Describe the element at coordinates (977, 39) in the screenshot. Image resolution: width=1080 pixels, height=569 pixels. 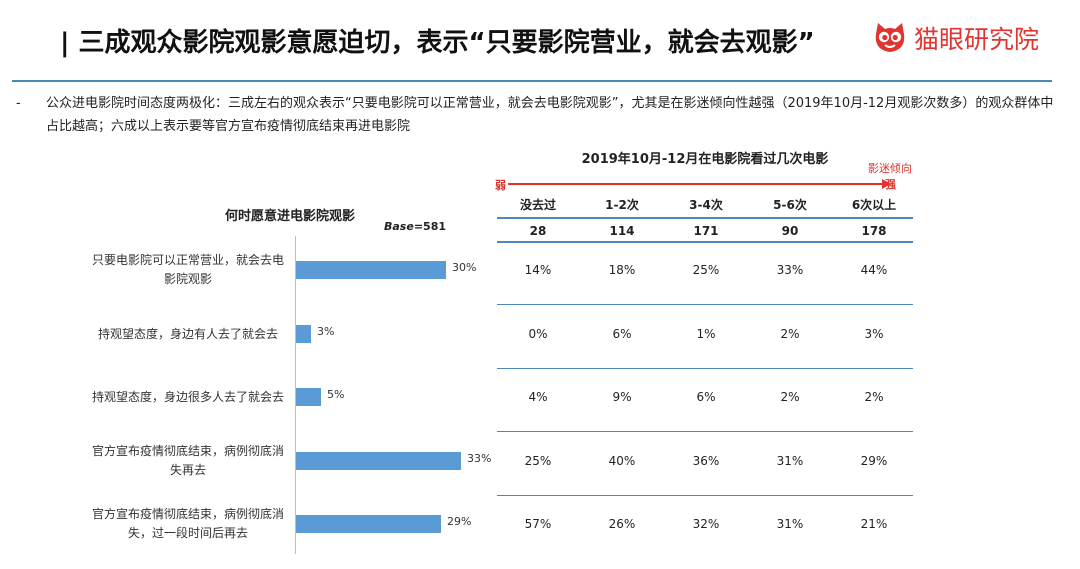
I see `logo-text: 猫眼研究院` at that location.